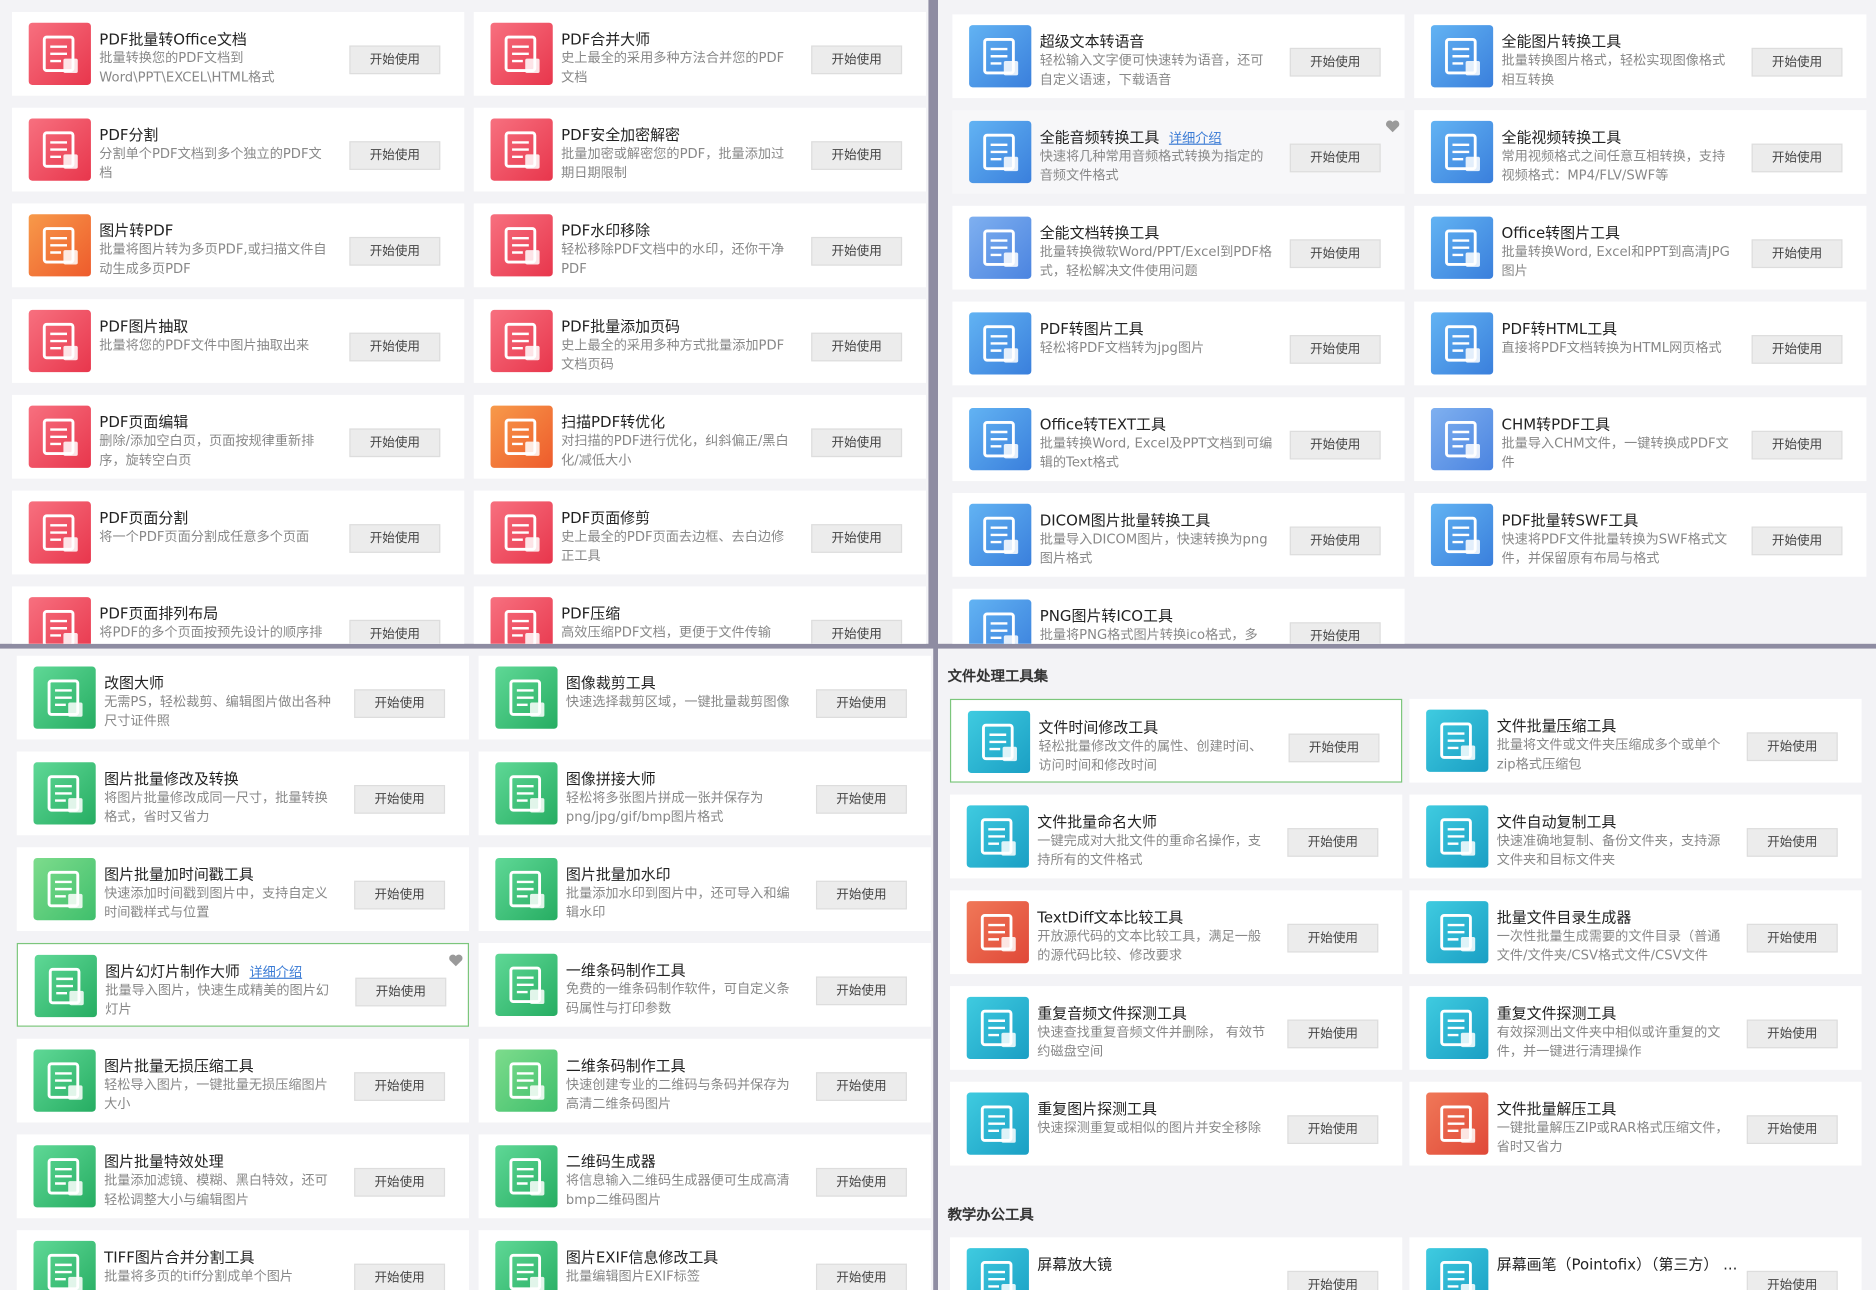  I want to click on tool-name: 全能文档转换工具, so click(1099, 232).